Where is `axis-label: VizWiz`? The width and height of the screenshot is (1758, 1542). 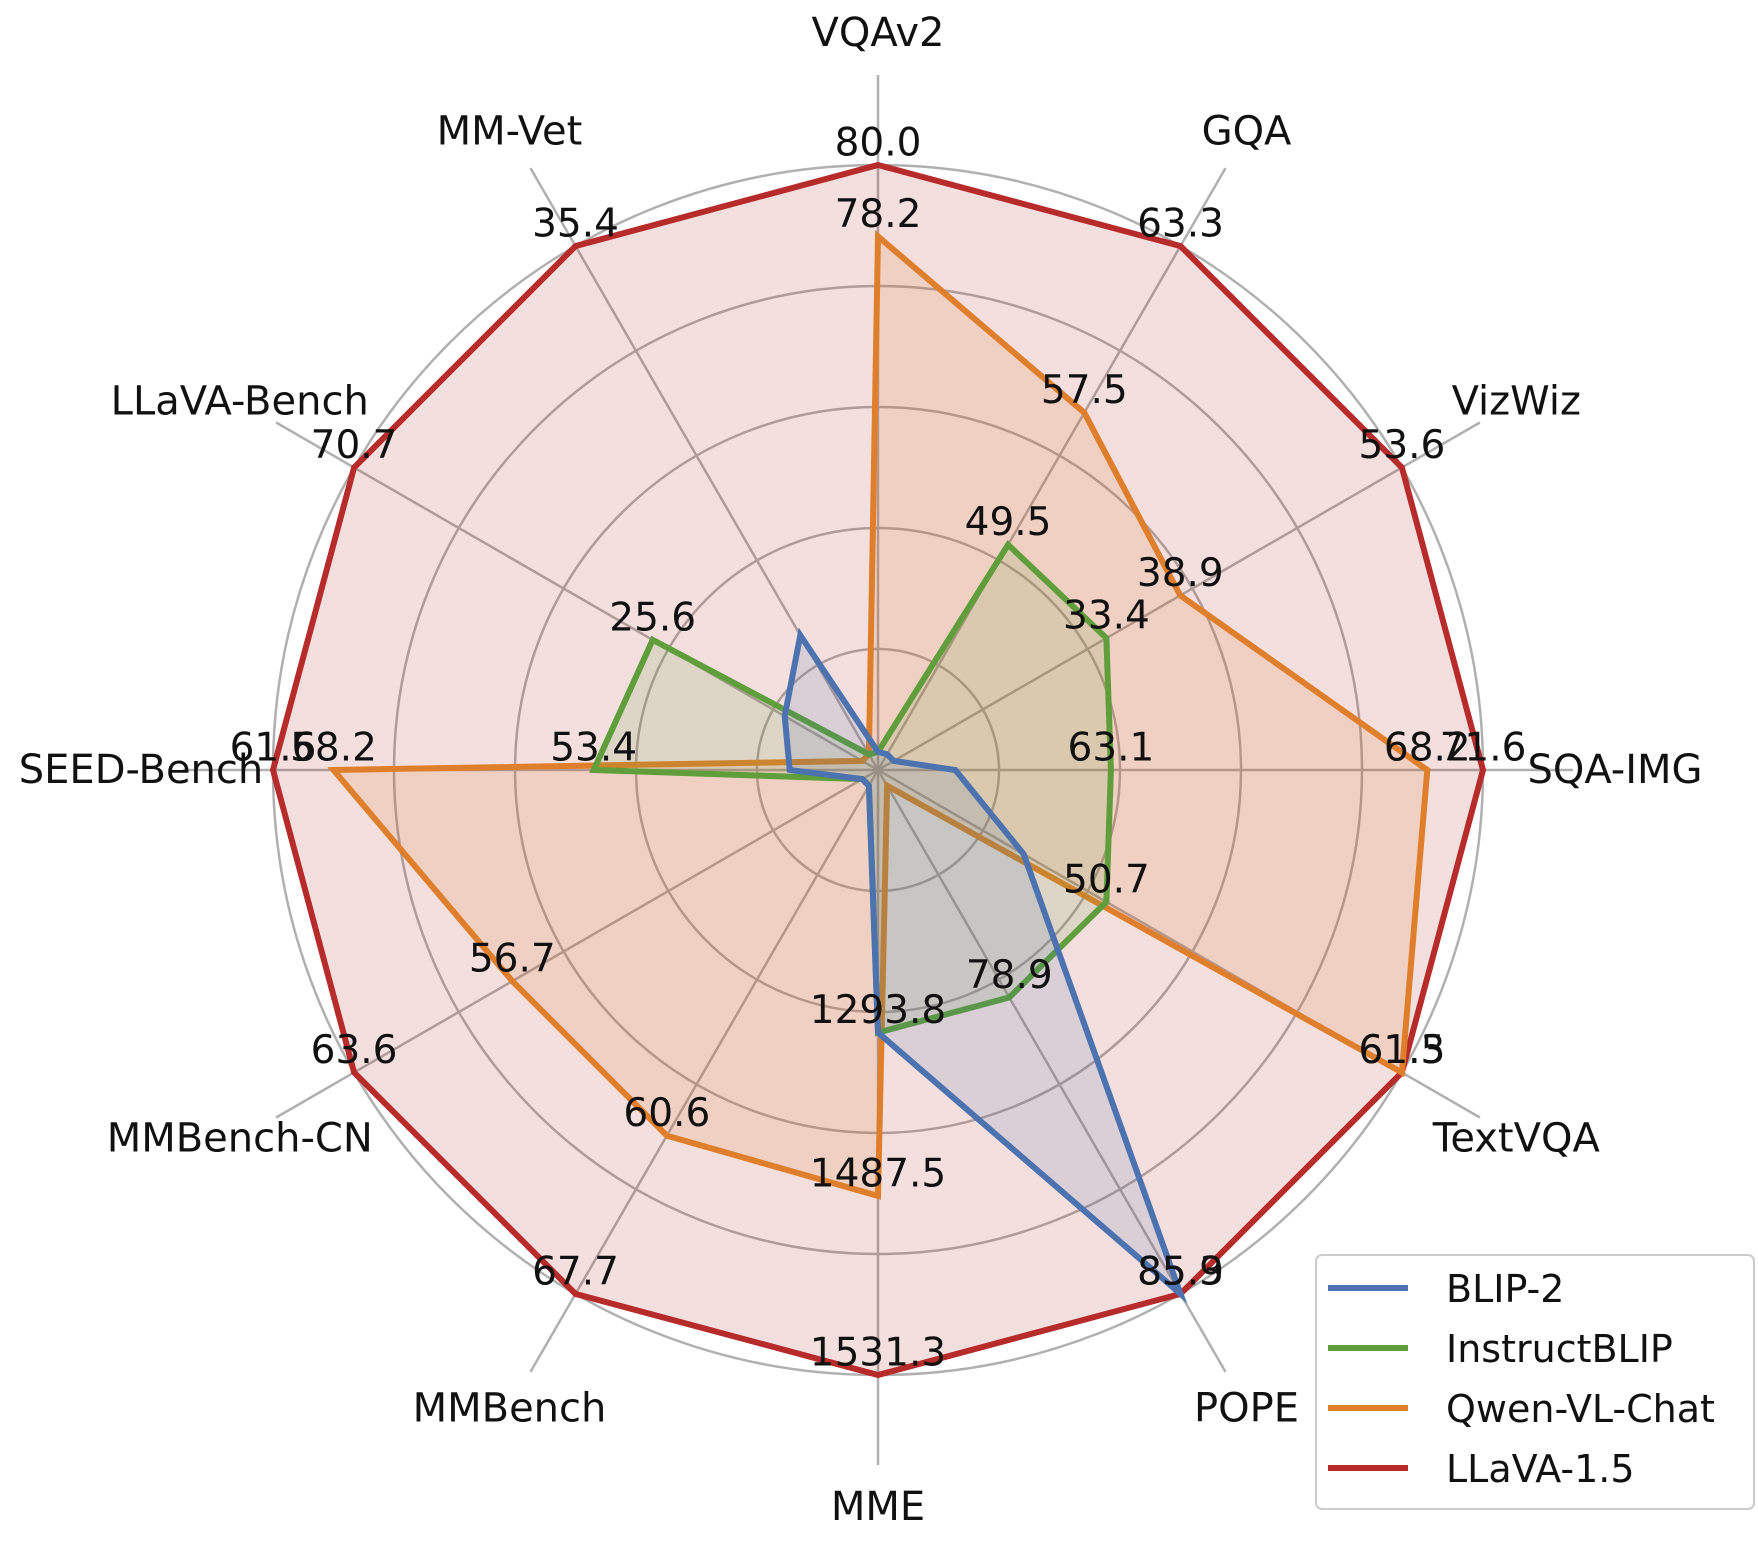
axis-label: VizWiz is located at coordinates (1516, 402).